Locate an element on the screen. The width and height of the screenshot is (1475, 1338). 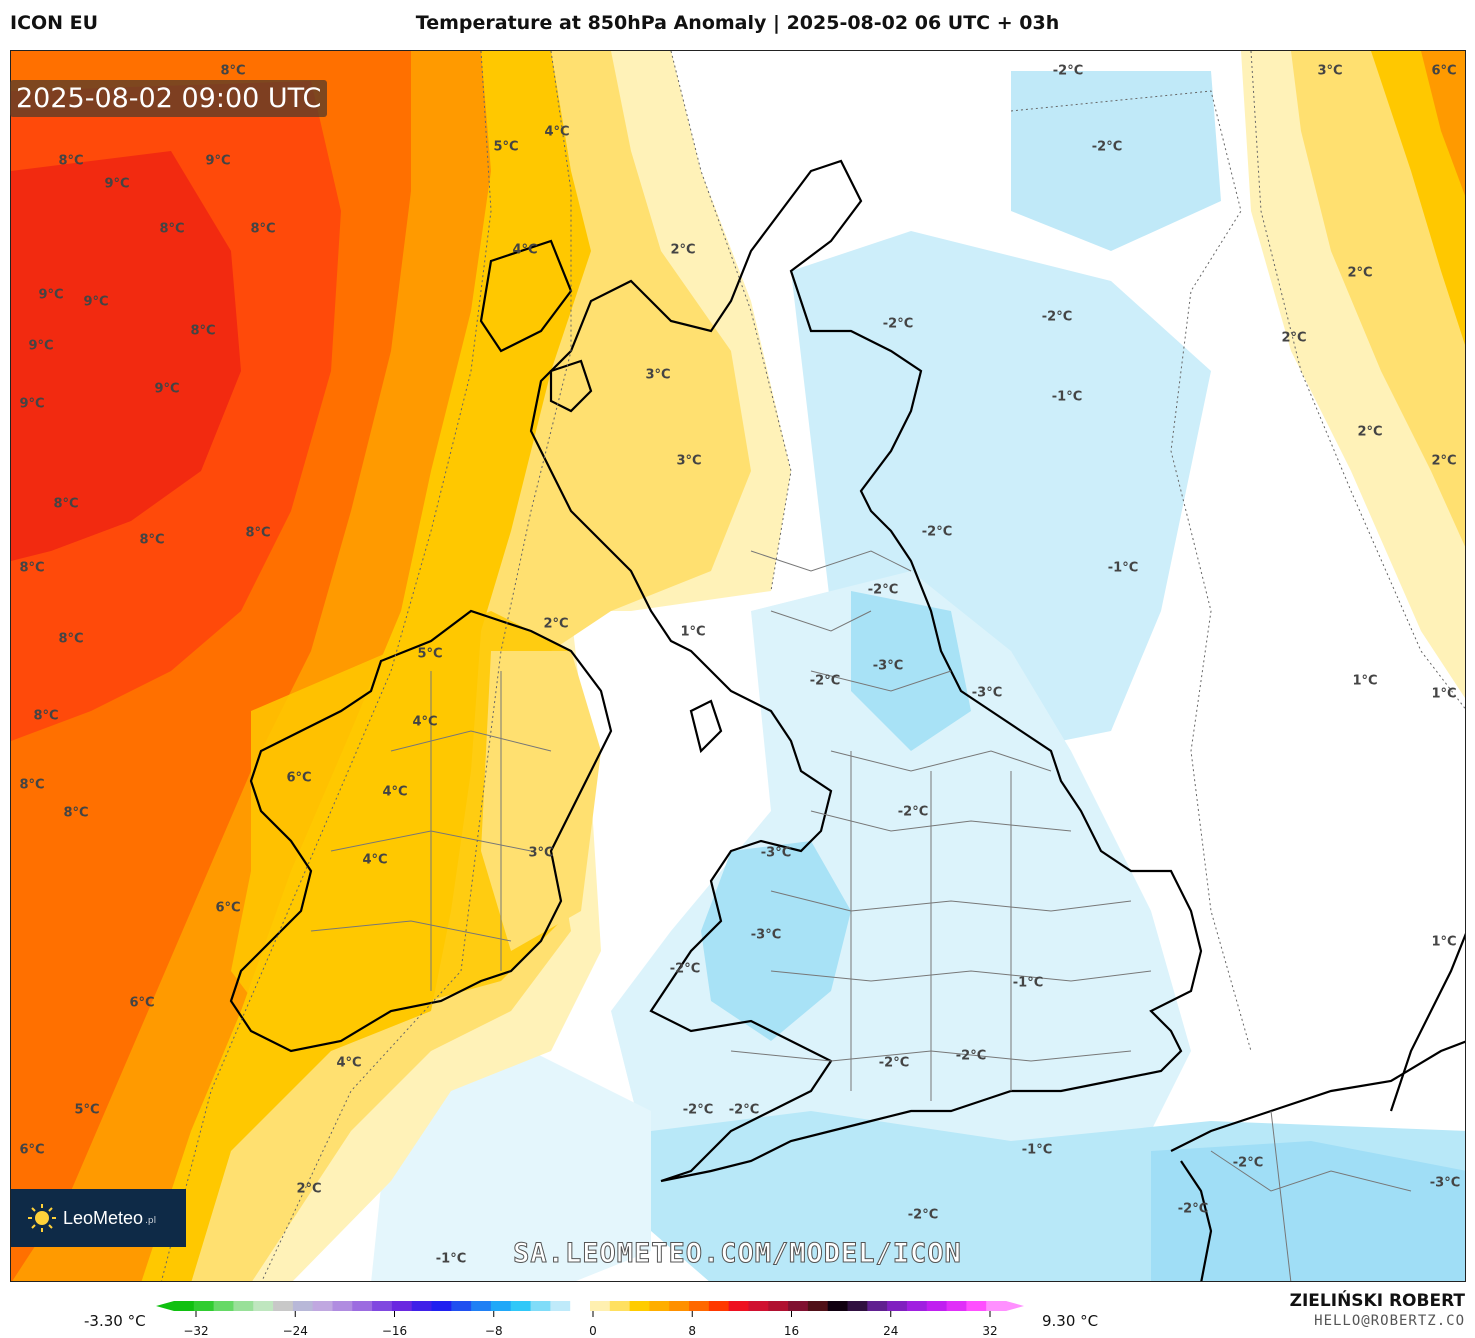
site-watermark: SA.LEOMETEO.COM/MODEL/ICON is located at coordinates (737, 1254).